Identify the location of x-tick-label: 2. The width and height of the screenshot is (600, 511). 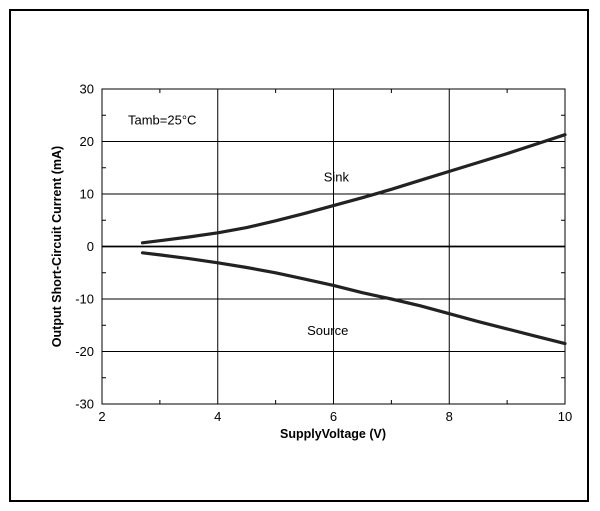
(101, 416).